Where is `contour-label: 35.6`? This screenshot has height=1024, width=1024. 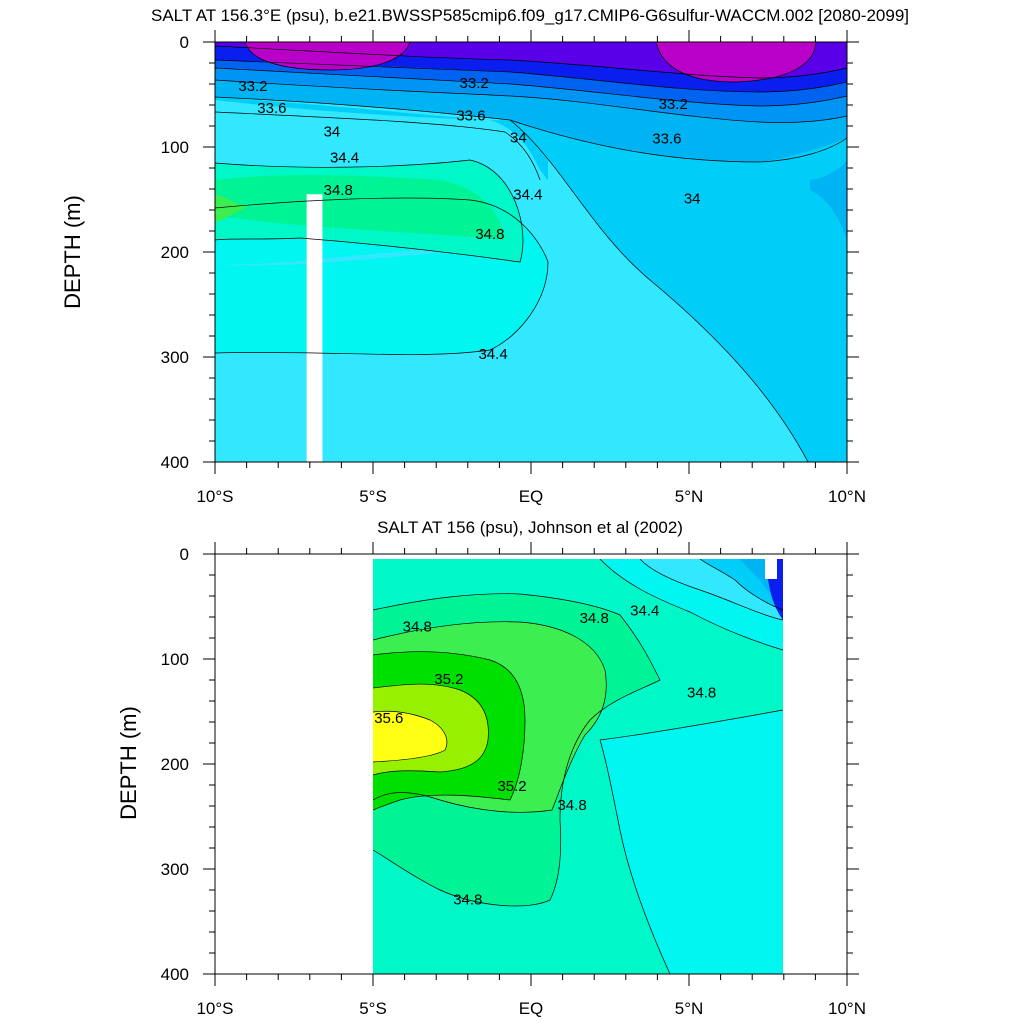
contour-label: 35.6 is located at coordinates (388, 718).